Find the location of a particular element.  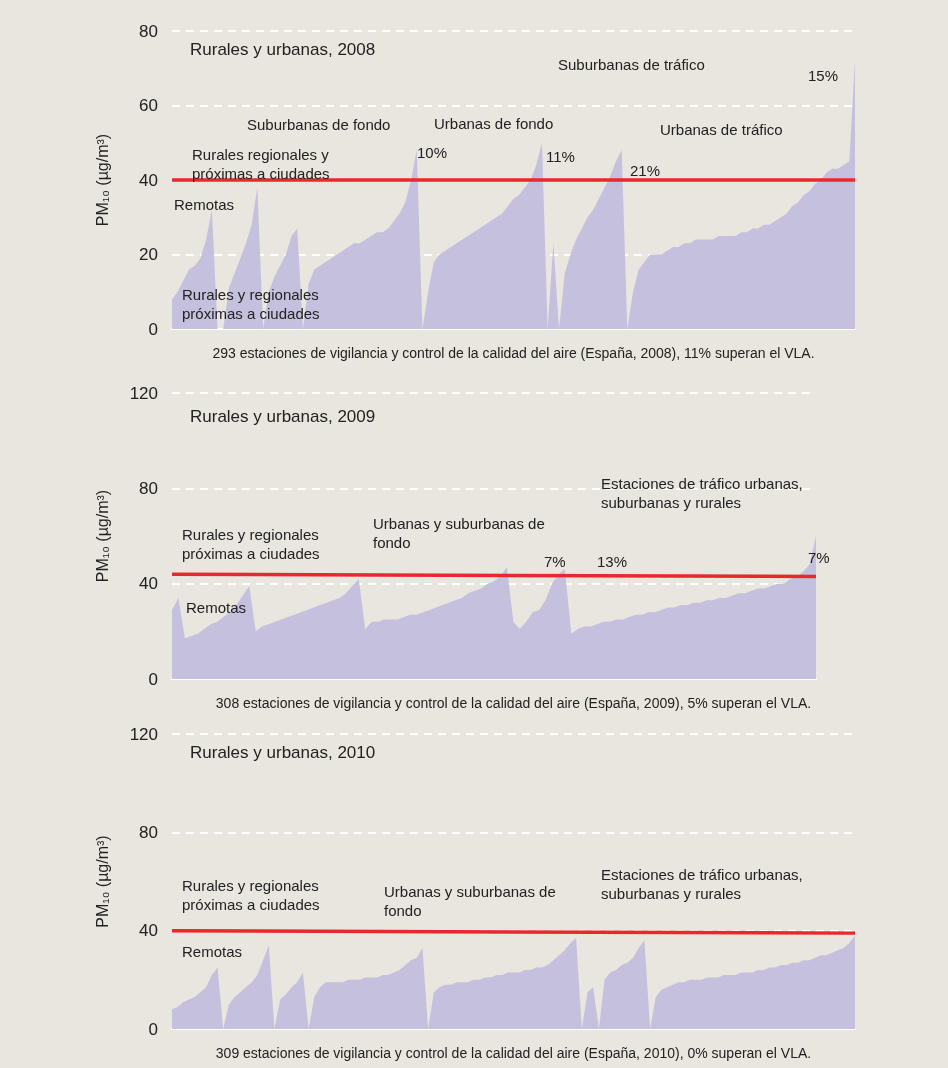

annotation: 13% is located at coordinates (612, 561).